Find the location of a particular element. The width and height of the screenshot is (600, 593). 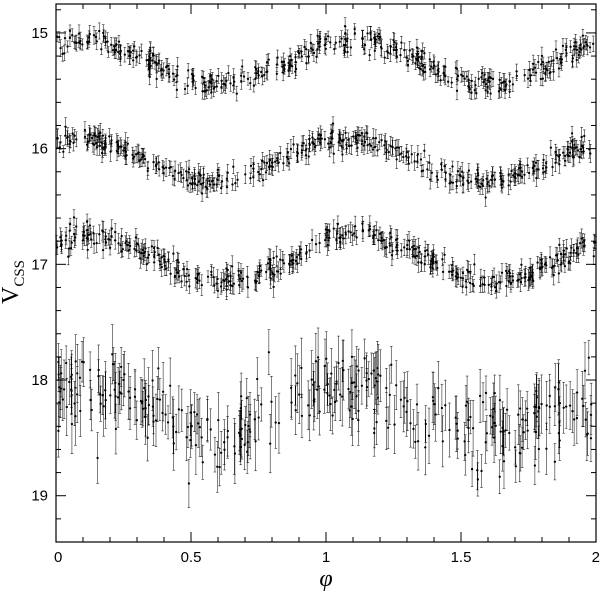

y-tick-label: 18 is located at coordinates (39, 380).